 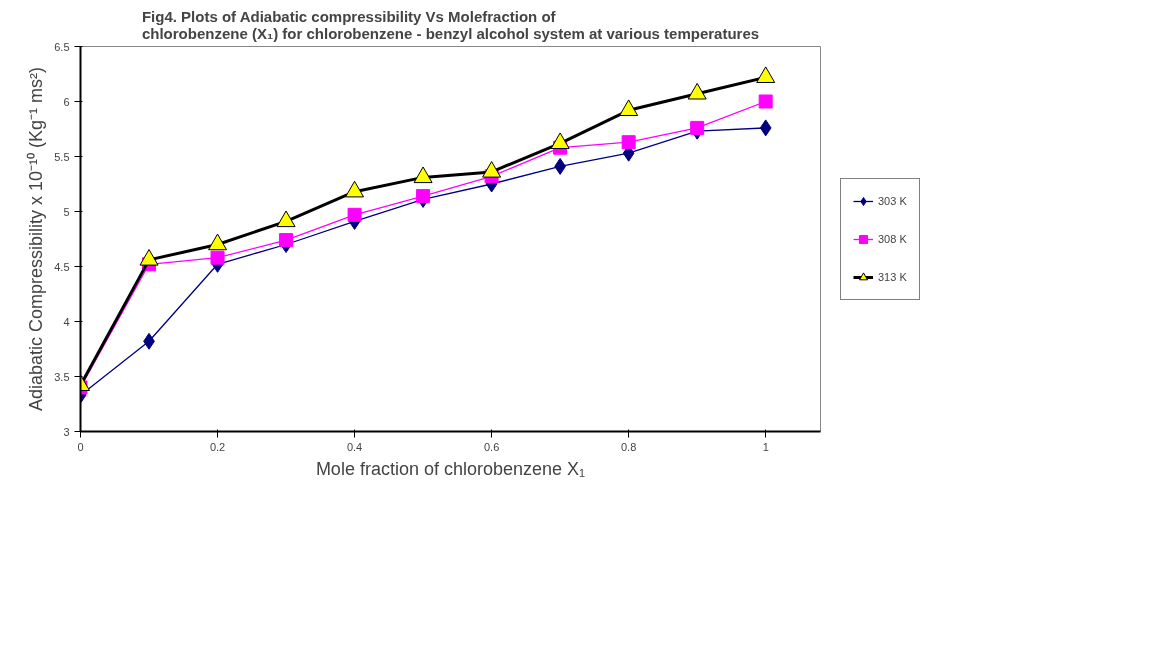 What do you see at coordinates (491, 446) in the screenshot?
I see `x-tick-label: 0.6` at bounding box center [491, 446].